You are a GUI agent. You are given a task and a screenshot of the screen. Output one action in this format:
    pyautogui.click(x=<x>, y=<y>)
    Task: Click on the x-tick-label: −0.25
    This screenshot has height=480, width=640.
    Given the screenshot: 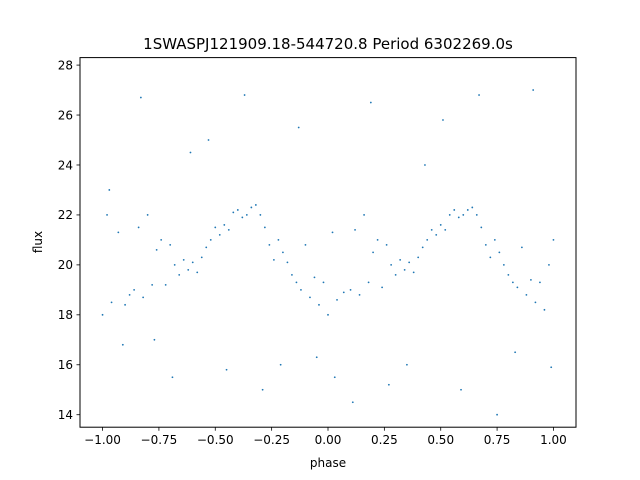 What is the action you would take?
    pyautogui.click(x=271, y=440)
    